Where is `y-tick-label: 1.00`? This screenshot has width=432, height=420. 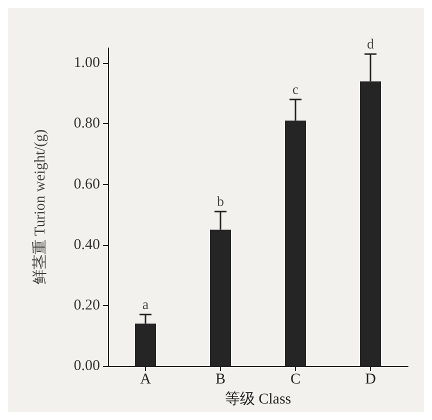 y-tick-label: 1.00 is located at coordinates (87, 63).